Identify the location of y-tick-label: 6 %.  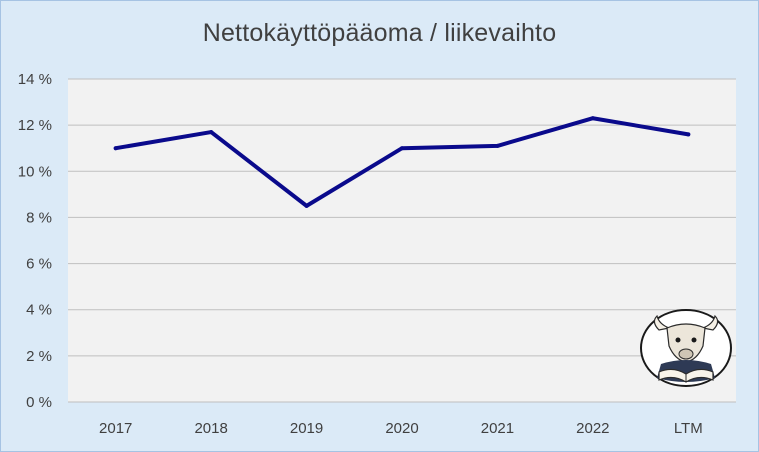
(39, 264).